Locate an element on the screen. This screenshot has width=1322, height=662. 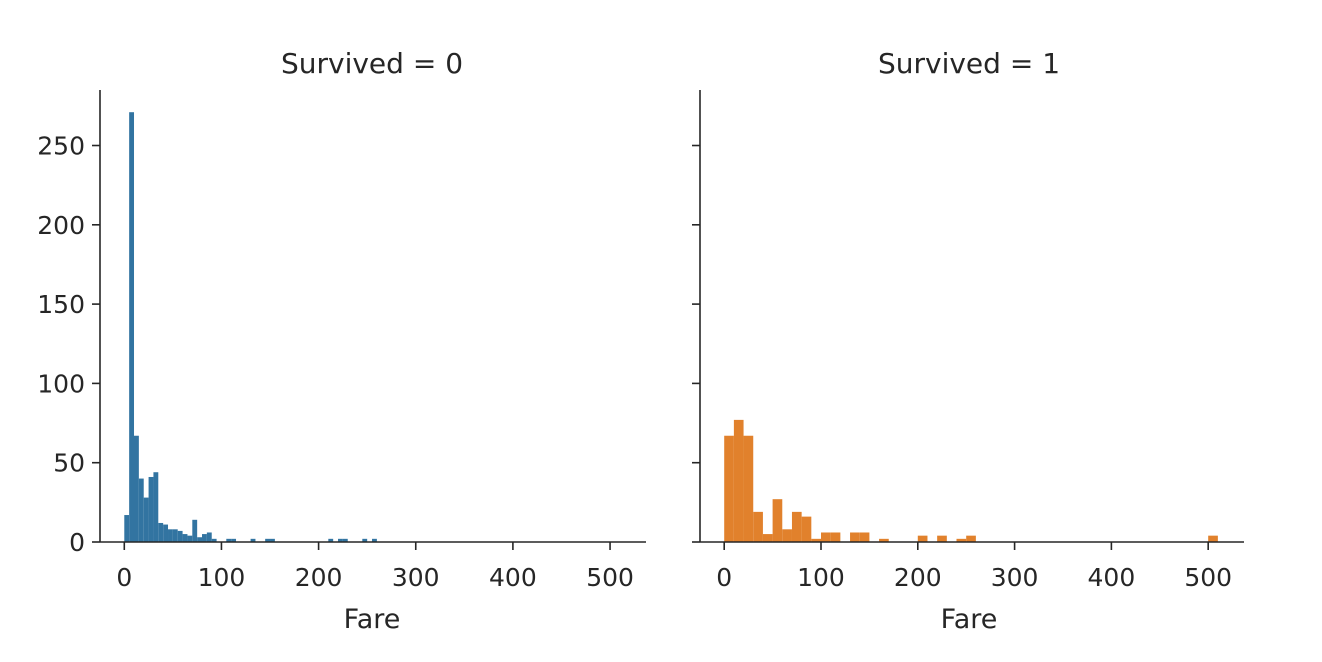
y-tick-label: 100 is located at coordinates (61, 383).